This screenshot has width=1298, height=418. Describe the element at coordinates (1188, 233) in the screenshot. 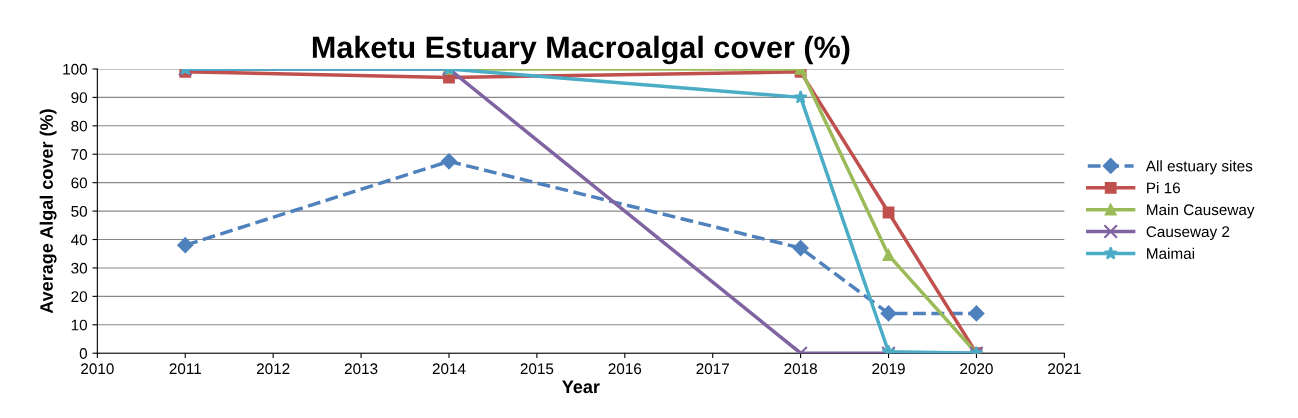

I see `legend-label: Causeway 2` at that location.